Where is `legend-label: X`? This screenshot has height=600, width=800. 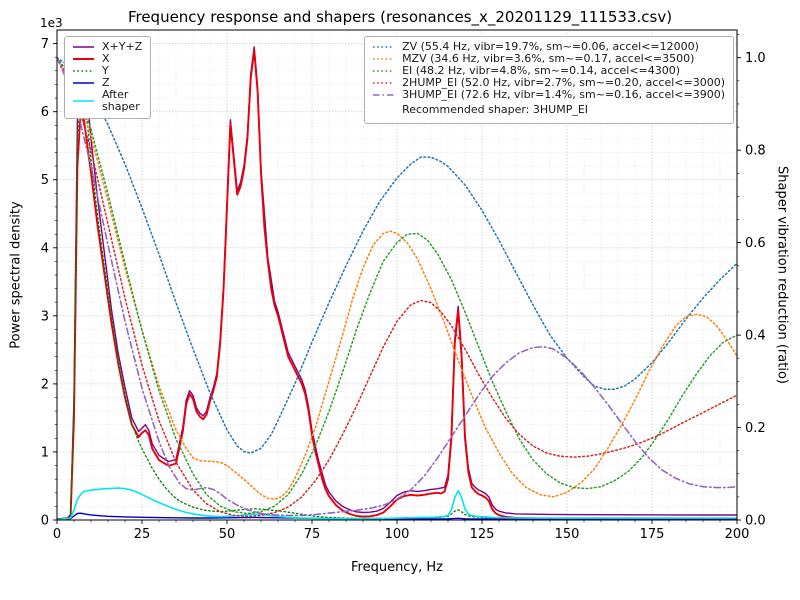 legend-label: X is located at coordinates (106, 59).